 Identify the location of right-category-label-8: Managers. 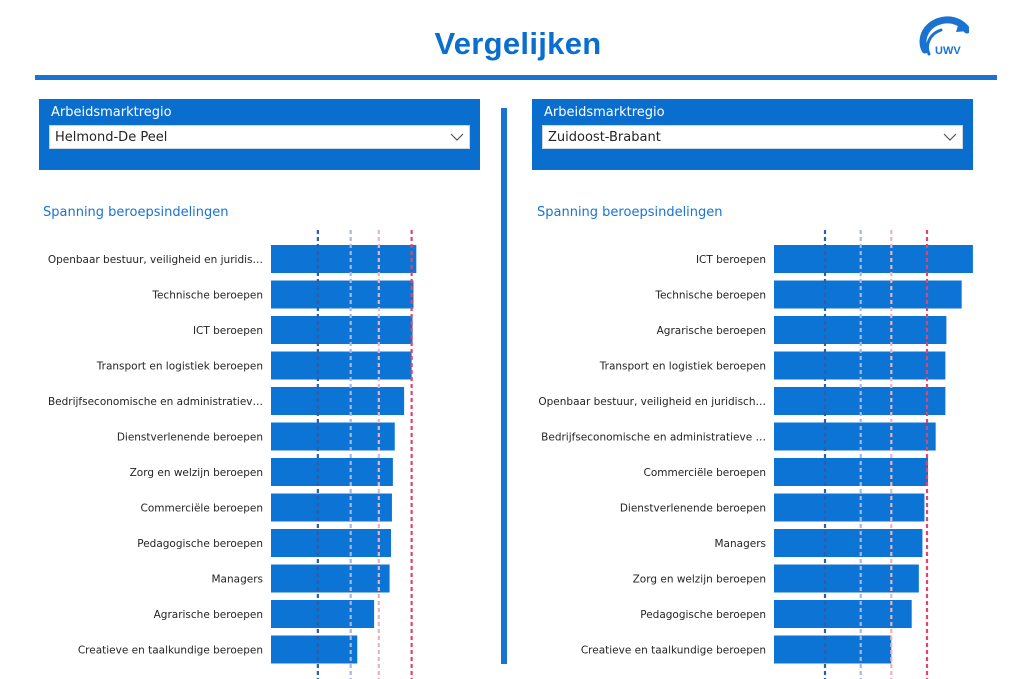
(741, 544).